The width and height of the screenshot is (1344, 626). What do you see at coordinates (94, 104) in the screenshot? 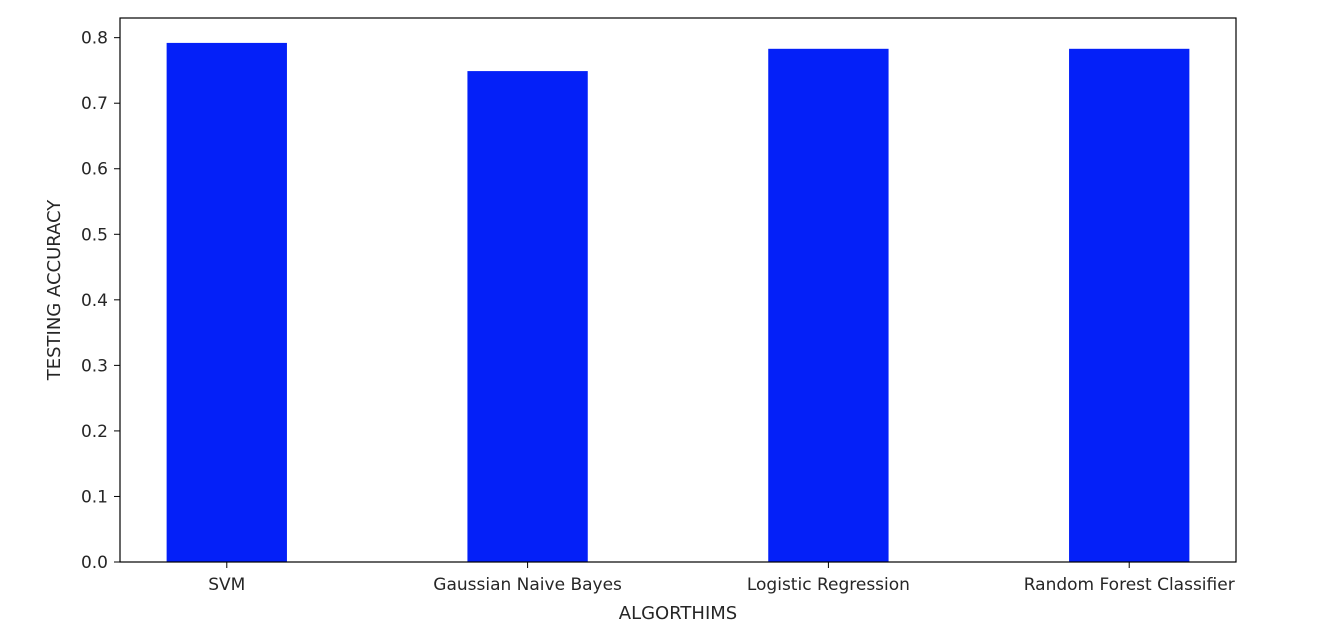
I see `y-tick-label: 0.7` at bounding box center [94, 104].